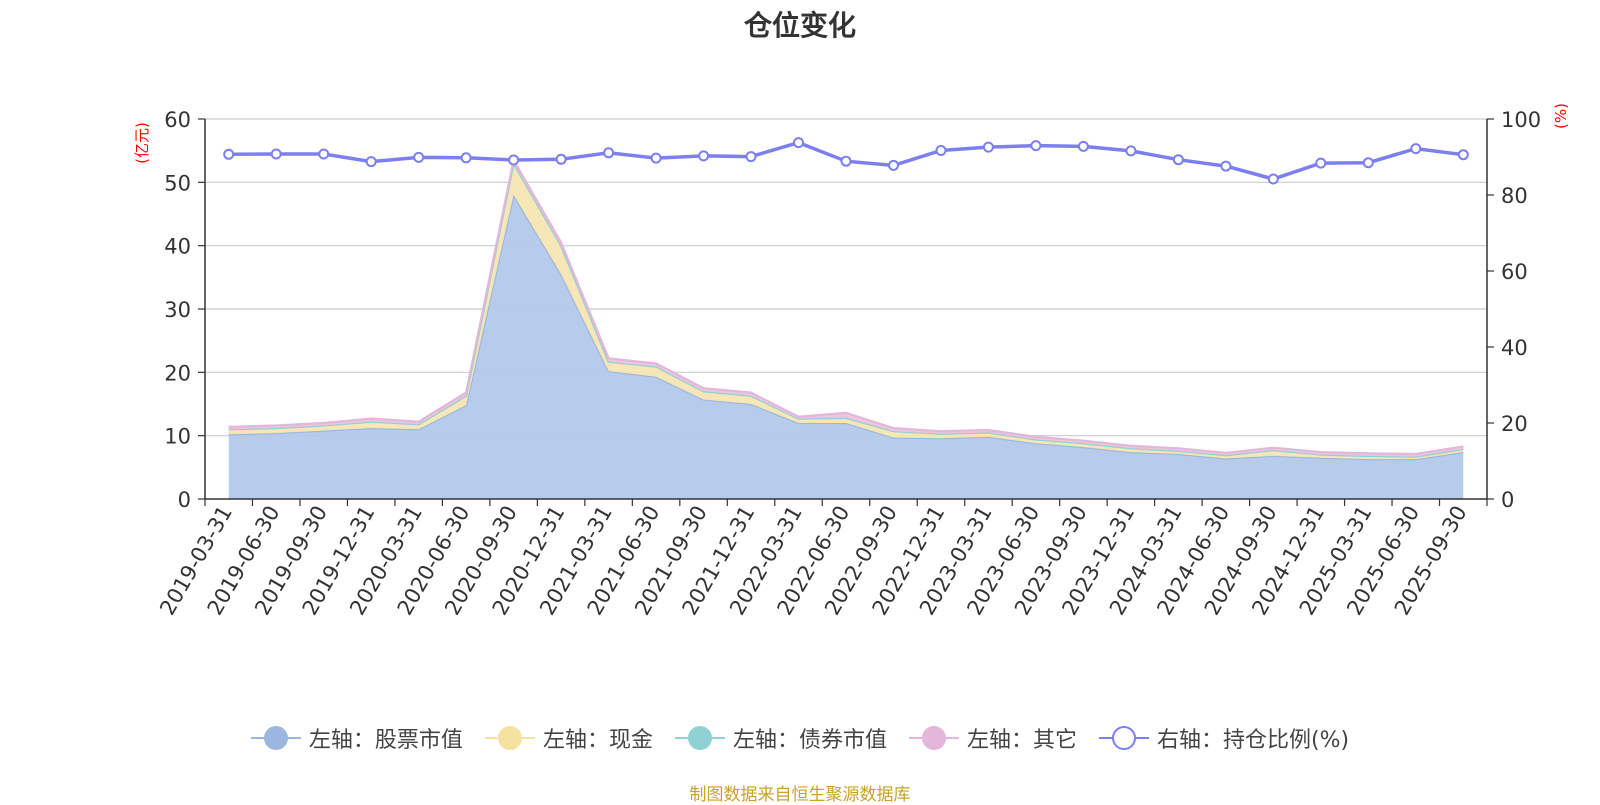 This screenshot has width=1600, height=805. Describe the element at coordinates (1253, 740) in the screenshot. I see `legend-label: 右轴：持仓比例(%)` at that location.